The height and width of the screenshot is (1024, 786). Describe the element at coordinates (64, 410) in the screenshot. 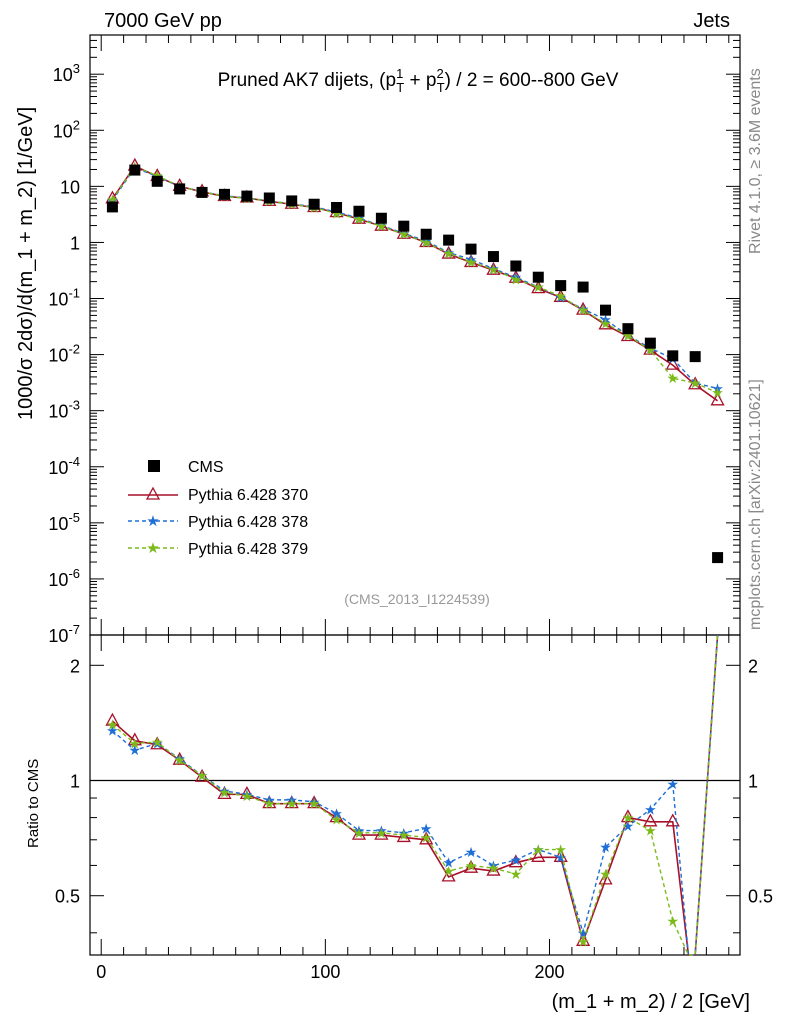

I see `y-tick-label: 10⁻³` at that location.